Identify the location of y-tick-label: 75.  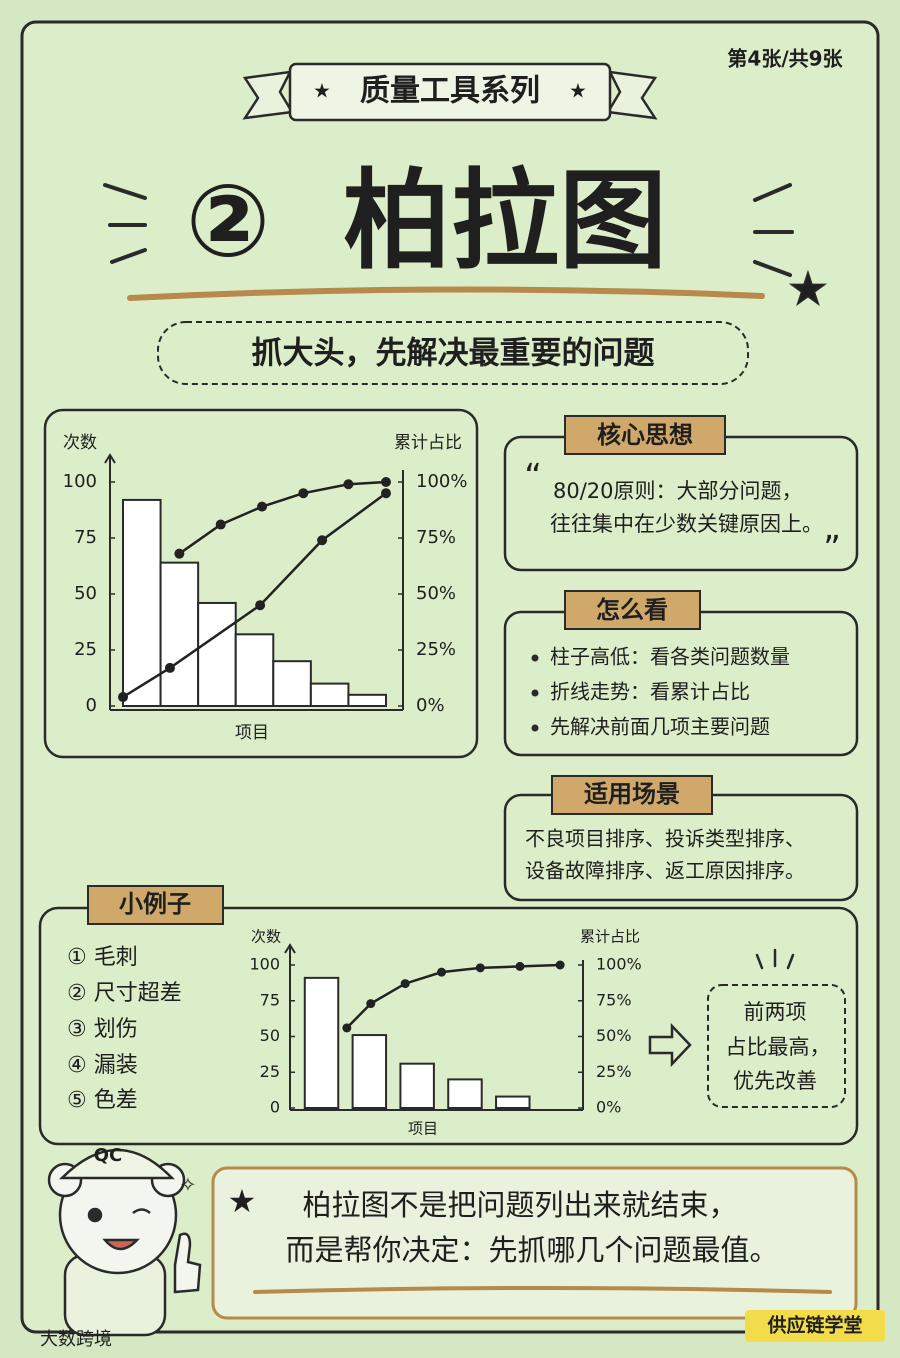
(270, 999).